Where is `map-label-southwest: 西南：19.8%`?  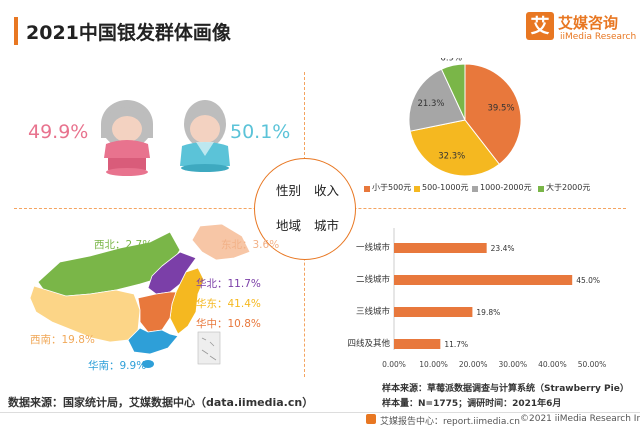 map-label-southwest: 西南：19.8% is located at coordinates (62, 340).